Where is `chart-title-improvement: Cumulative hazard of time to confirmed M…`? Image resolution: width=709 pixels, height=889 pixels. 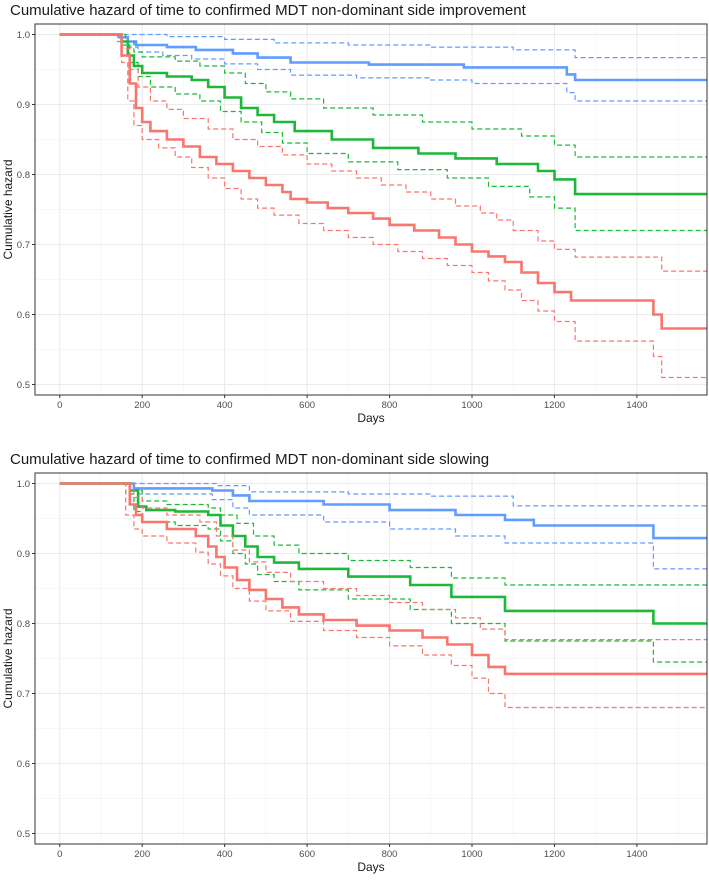
chart-title-improvement: Cumulative hazard of time to confirmed M… is located at coordinates (268, 10).